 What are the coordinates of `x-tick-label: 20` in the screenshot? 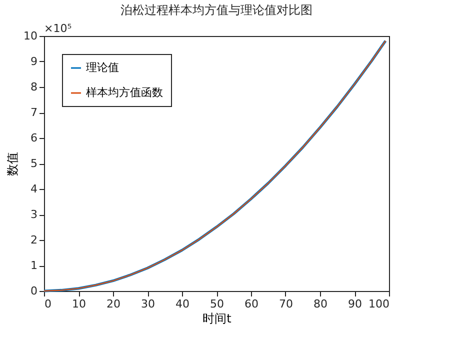 It's located at (113, 304).